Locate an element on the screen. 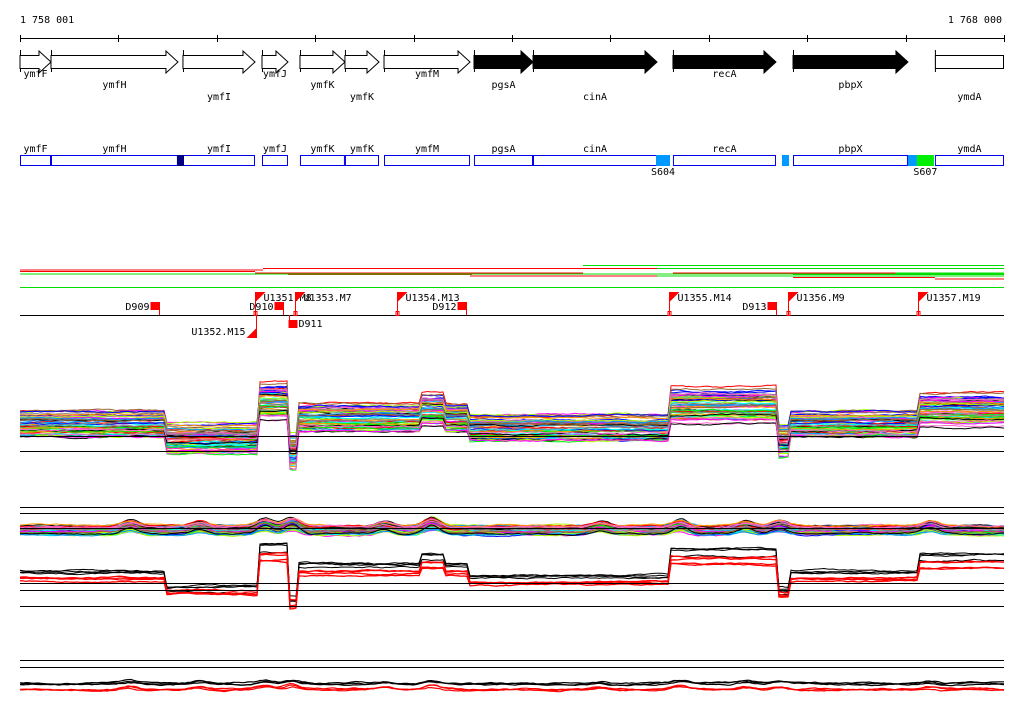 This screenshot has width=1024, height=714. gene-box-label: ymfM is located at coordinates (427, 149).